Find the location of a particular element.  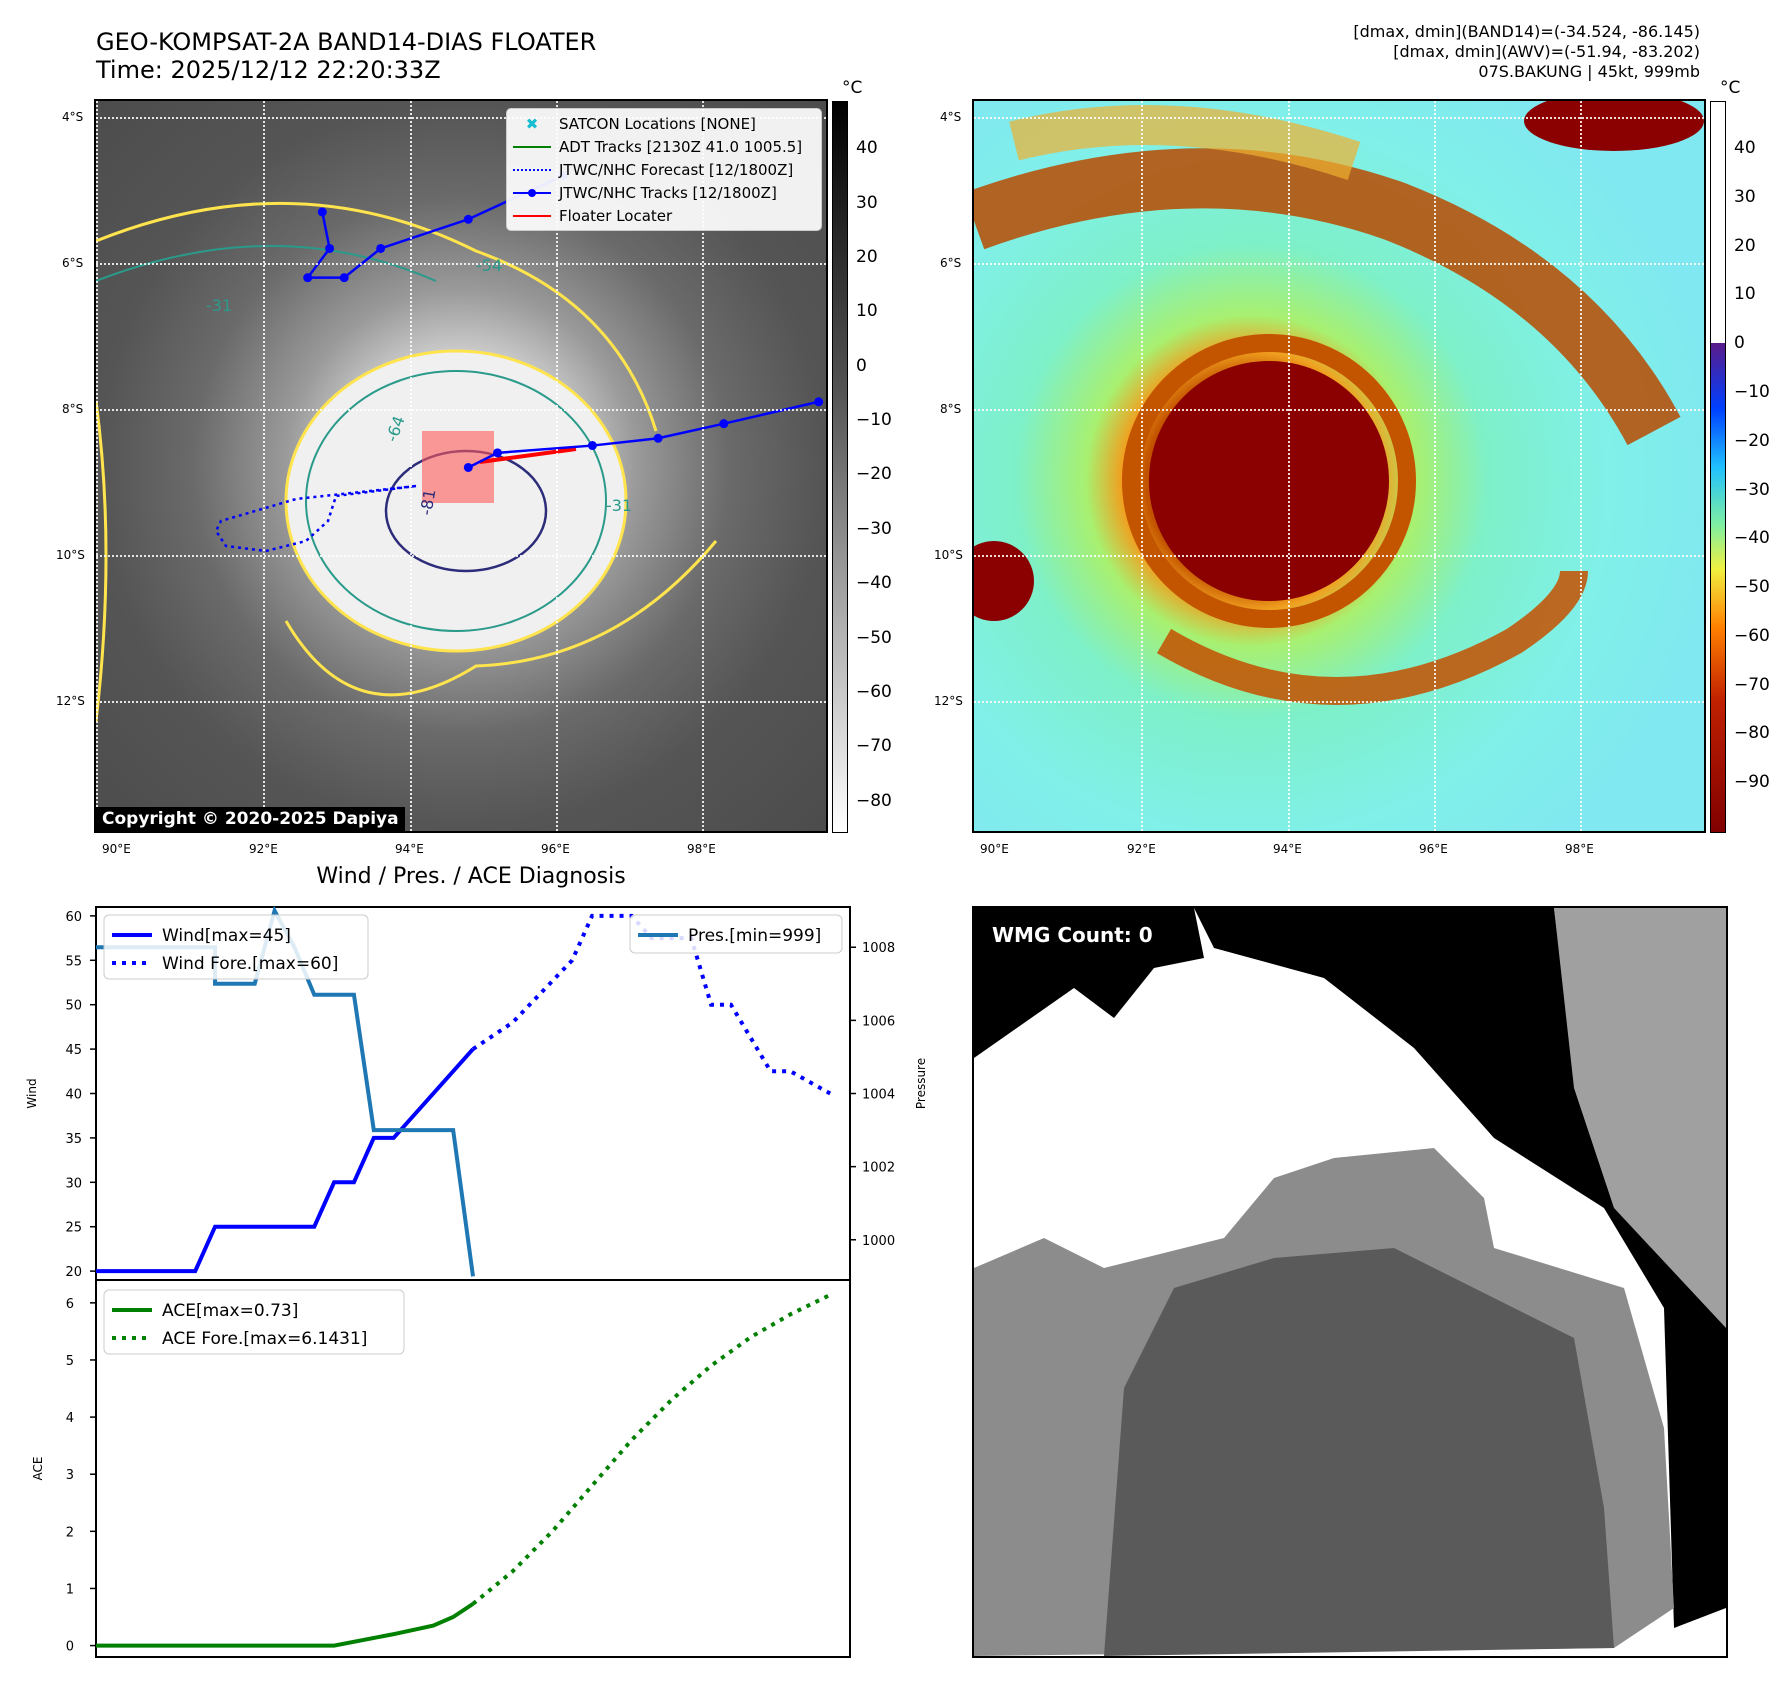

wind-legend: Wind[max=45] Wind Fore.[max=60] is located at coordinates (236, 947).